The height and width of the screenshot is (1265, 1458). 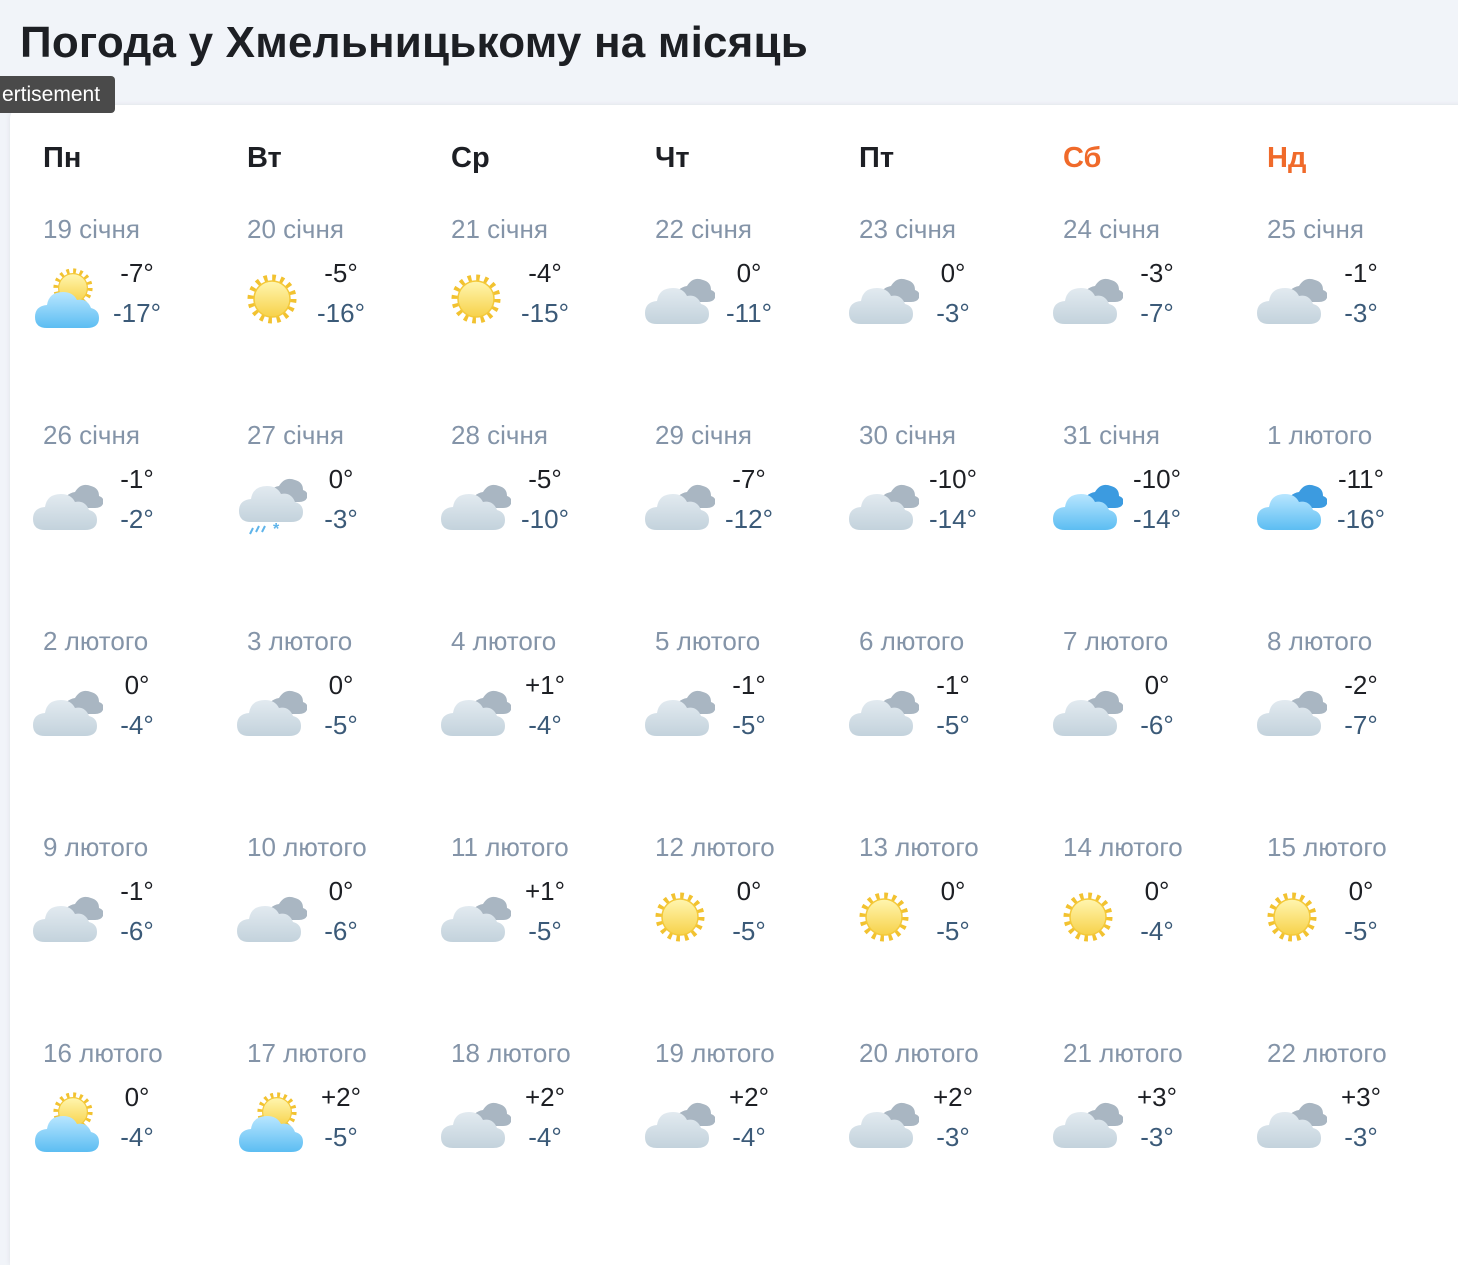 What do you see at coordinates (1157, 273) in the screenshot?
I see `temp-high: -3°` at bounding box center [1157, 273].